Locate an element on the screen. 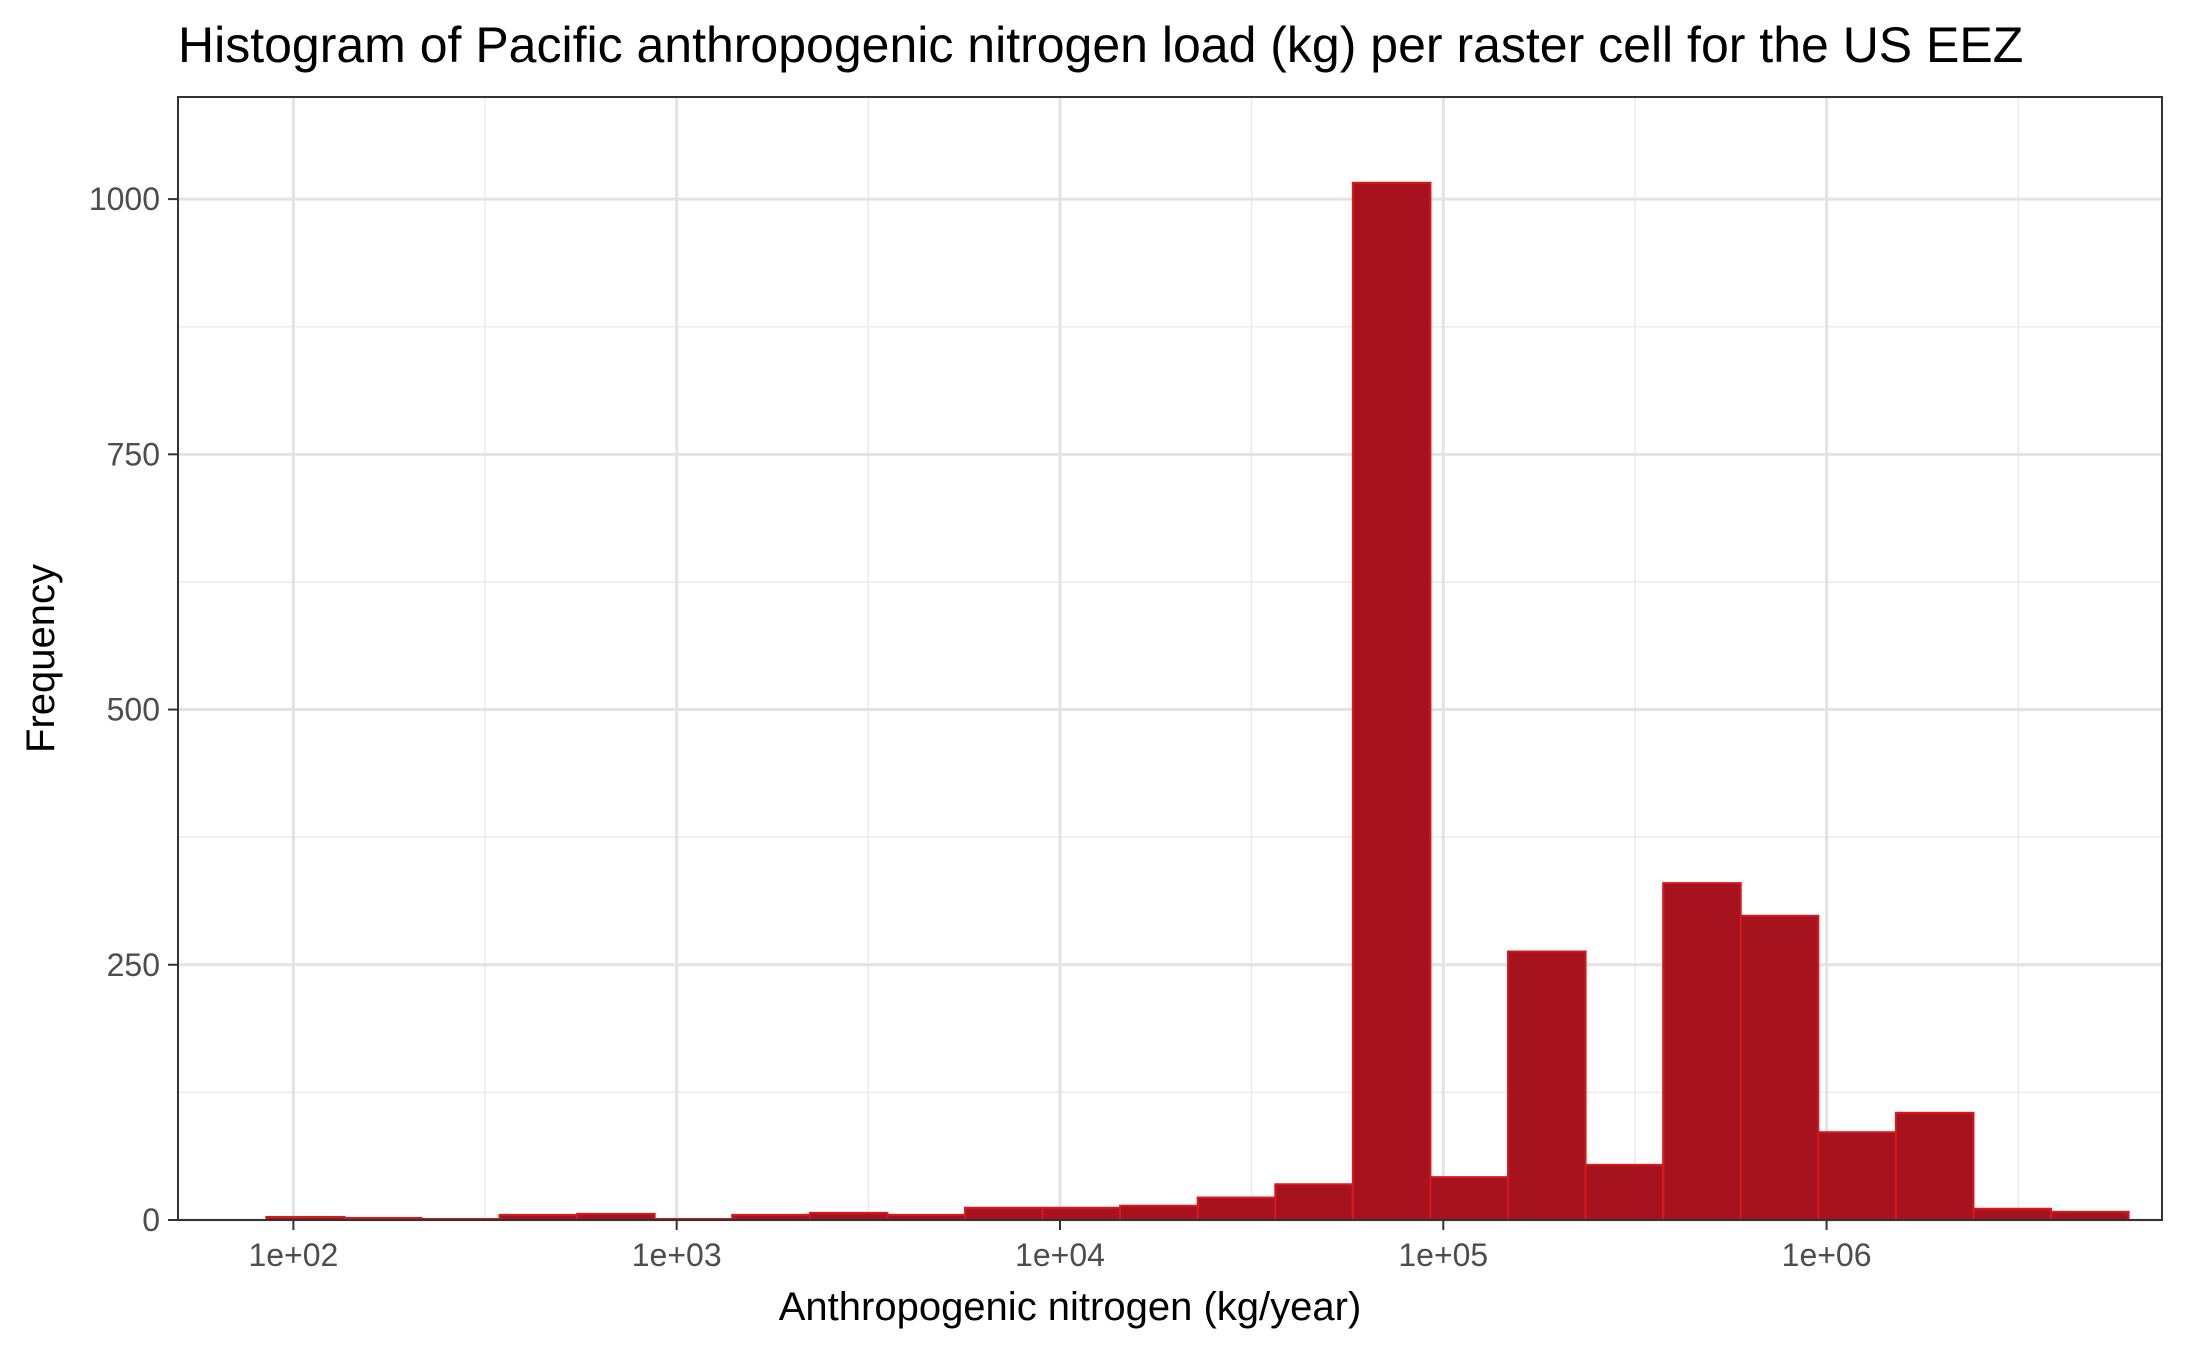 This screenshot has height=1351, width=2187. x-tick-label: 1e+05 is located at coordinates (1443, 1255).